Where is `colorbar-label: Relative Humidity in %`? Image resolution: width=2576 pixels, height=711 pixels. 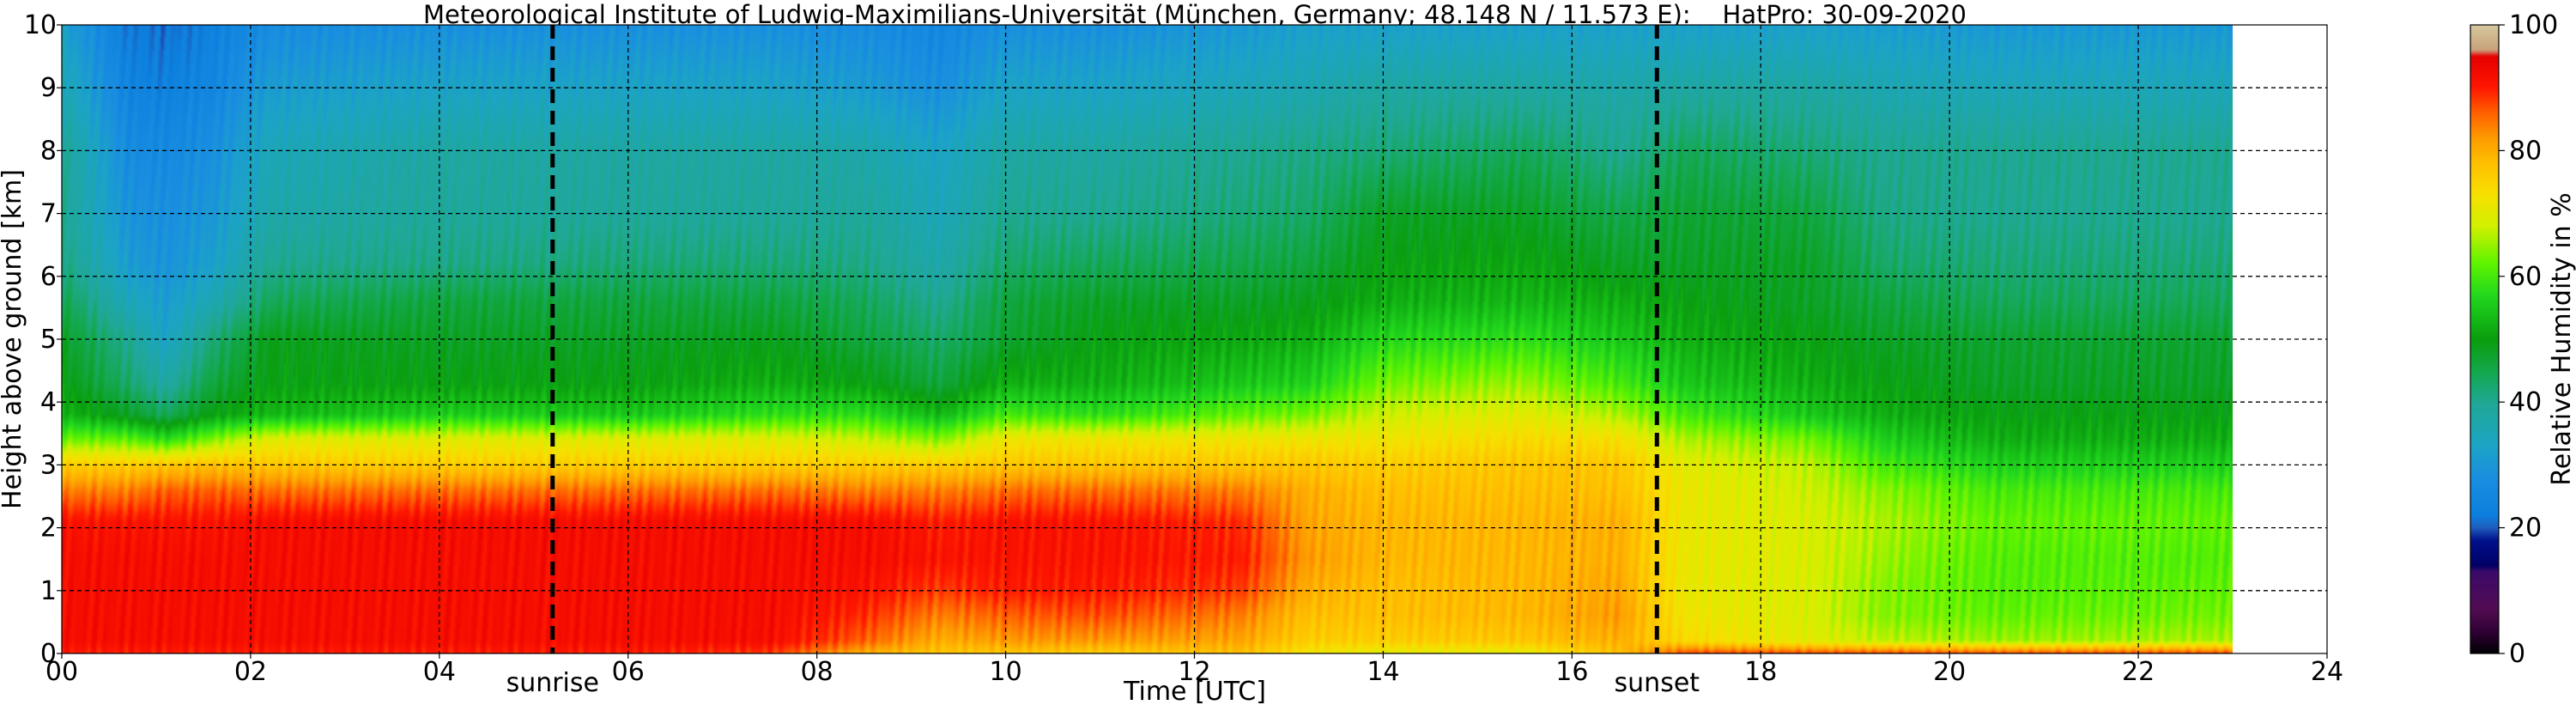 colorbar-label: Relative Humidity in % is located at coordinates (2561, 338).